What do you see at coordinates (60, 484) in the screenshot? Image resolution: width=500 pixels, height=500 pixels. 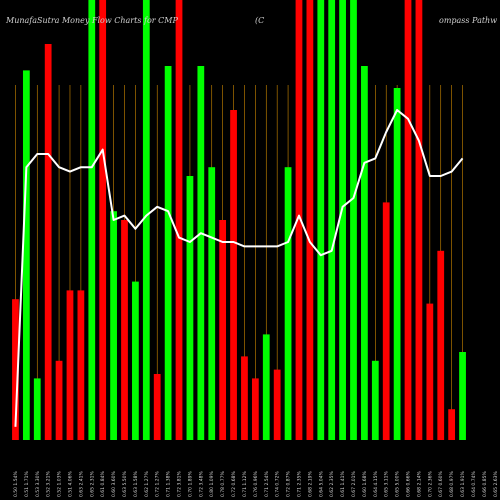 I see `x-tick-label-5: 0.52 1.03%` at bounding box center [60, 484].